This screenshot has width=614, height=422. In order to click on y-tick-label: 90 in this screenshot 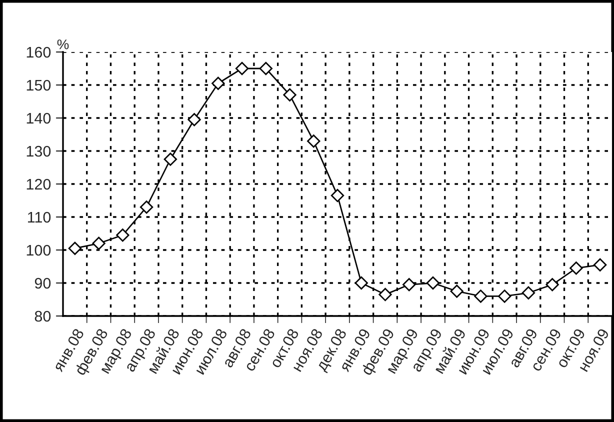, I will do `click(42, 283)`.